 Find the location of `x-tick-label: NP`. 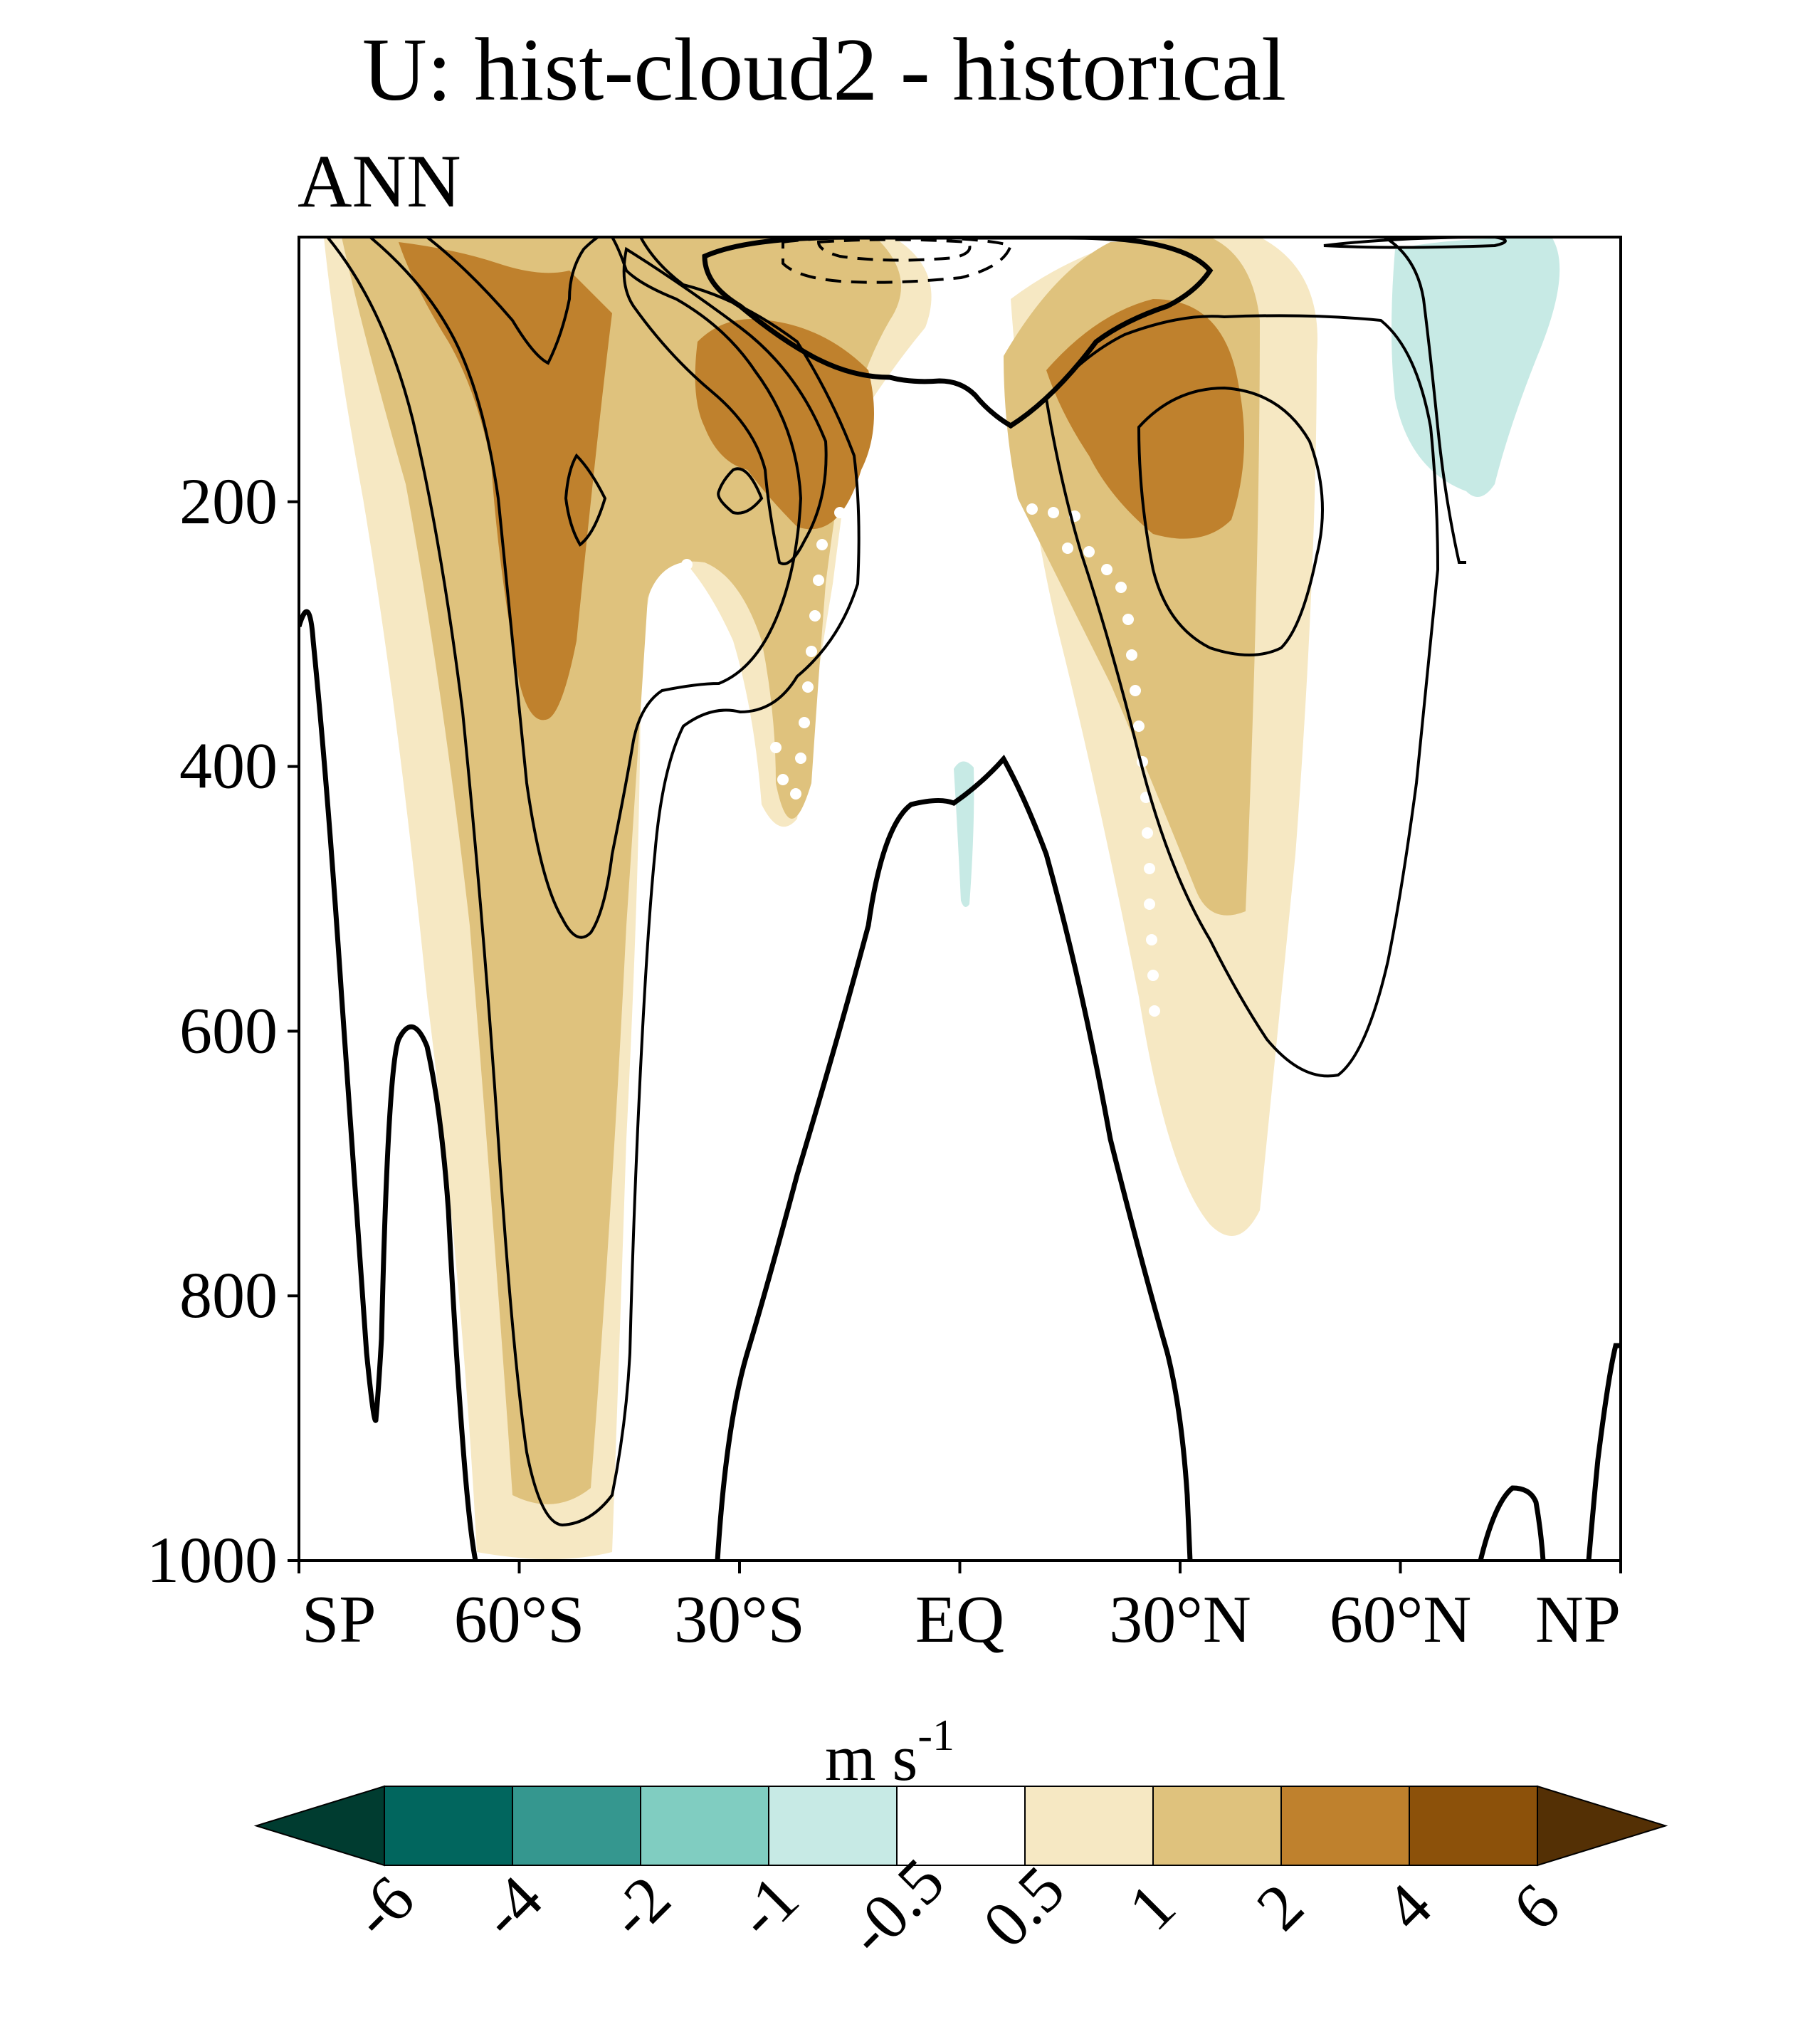

x-tick-label: NP is located at coordinates (1578, 1620).